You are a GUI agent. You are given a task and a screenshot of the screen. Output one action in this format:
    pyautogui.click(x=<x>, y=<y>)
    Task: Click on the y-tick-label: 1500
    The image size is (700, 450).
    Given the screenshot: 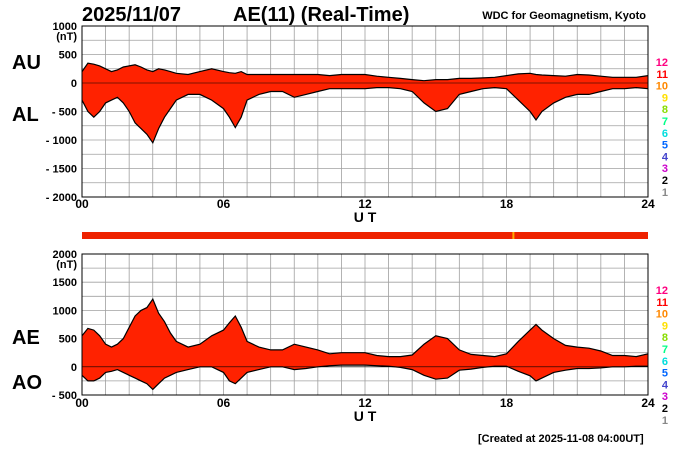 What is the action you would take?
    pyautogui.click(x=65, y=283)
    